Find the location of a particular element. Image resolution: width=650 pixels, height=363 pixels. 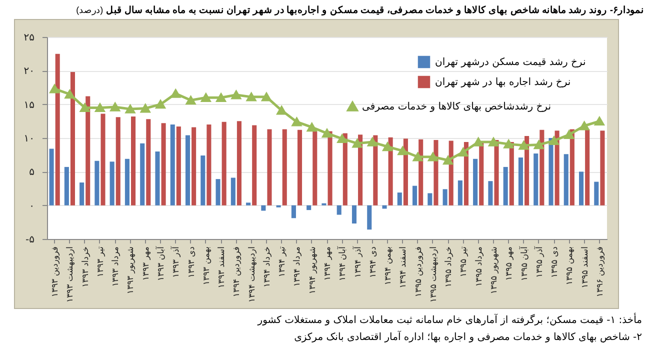

text: ۲- شاخص بهای کالاها و خدمات مصرفی و اجاره بها؛ اداره آمار اقتصادی بانک مرکزی is located at coordinates (467, 337).